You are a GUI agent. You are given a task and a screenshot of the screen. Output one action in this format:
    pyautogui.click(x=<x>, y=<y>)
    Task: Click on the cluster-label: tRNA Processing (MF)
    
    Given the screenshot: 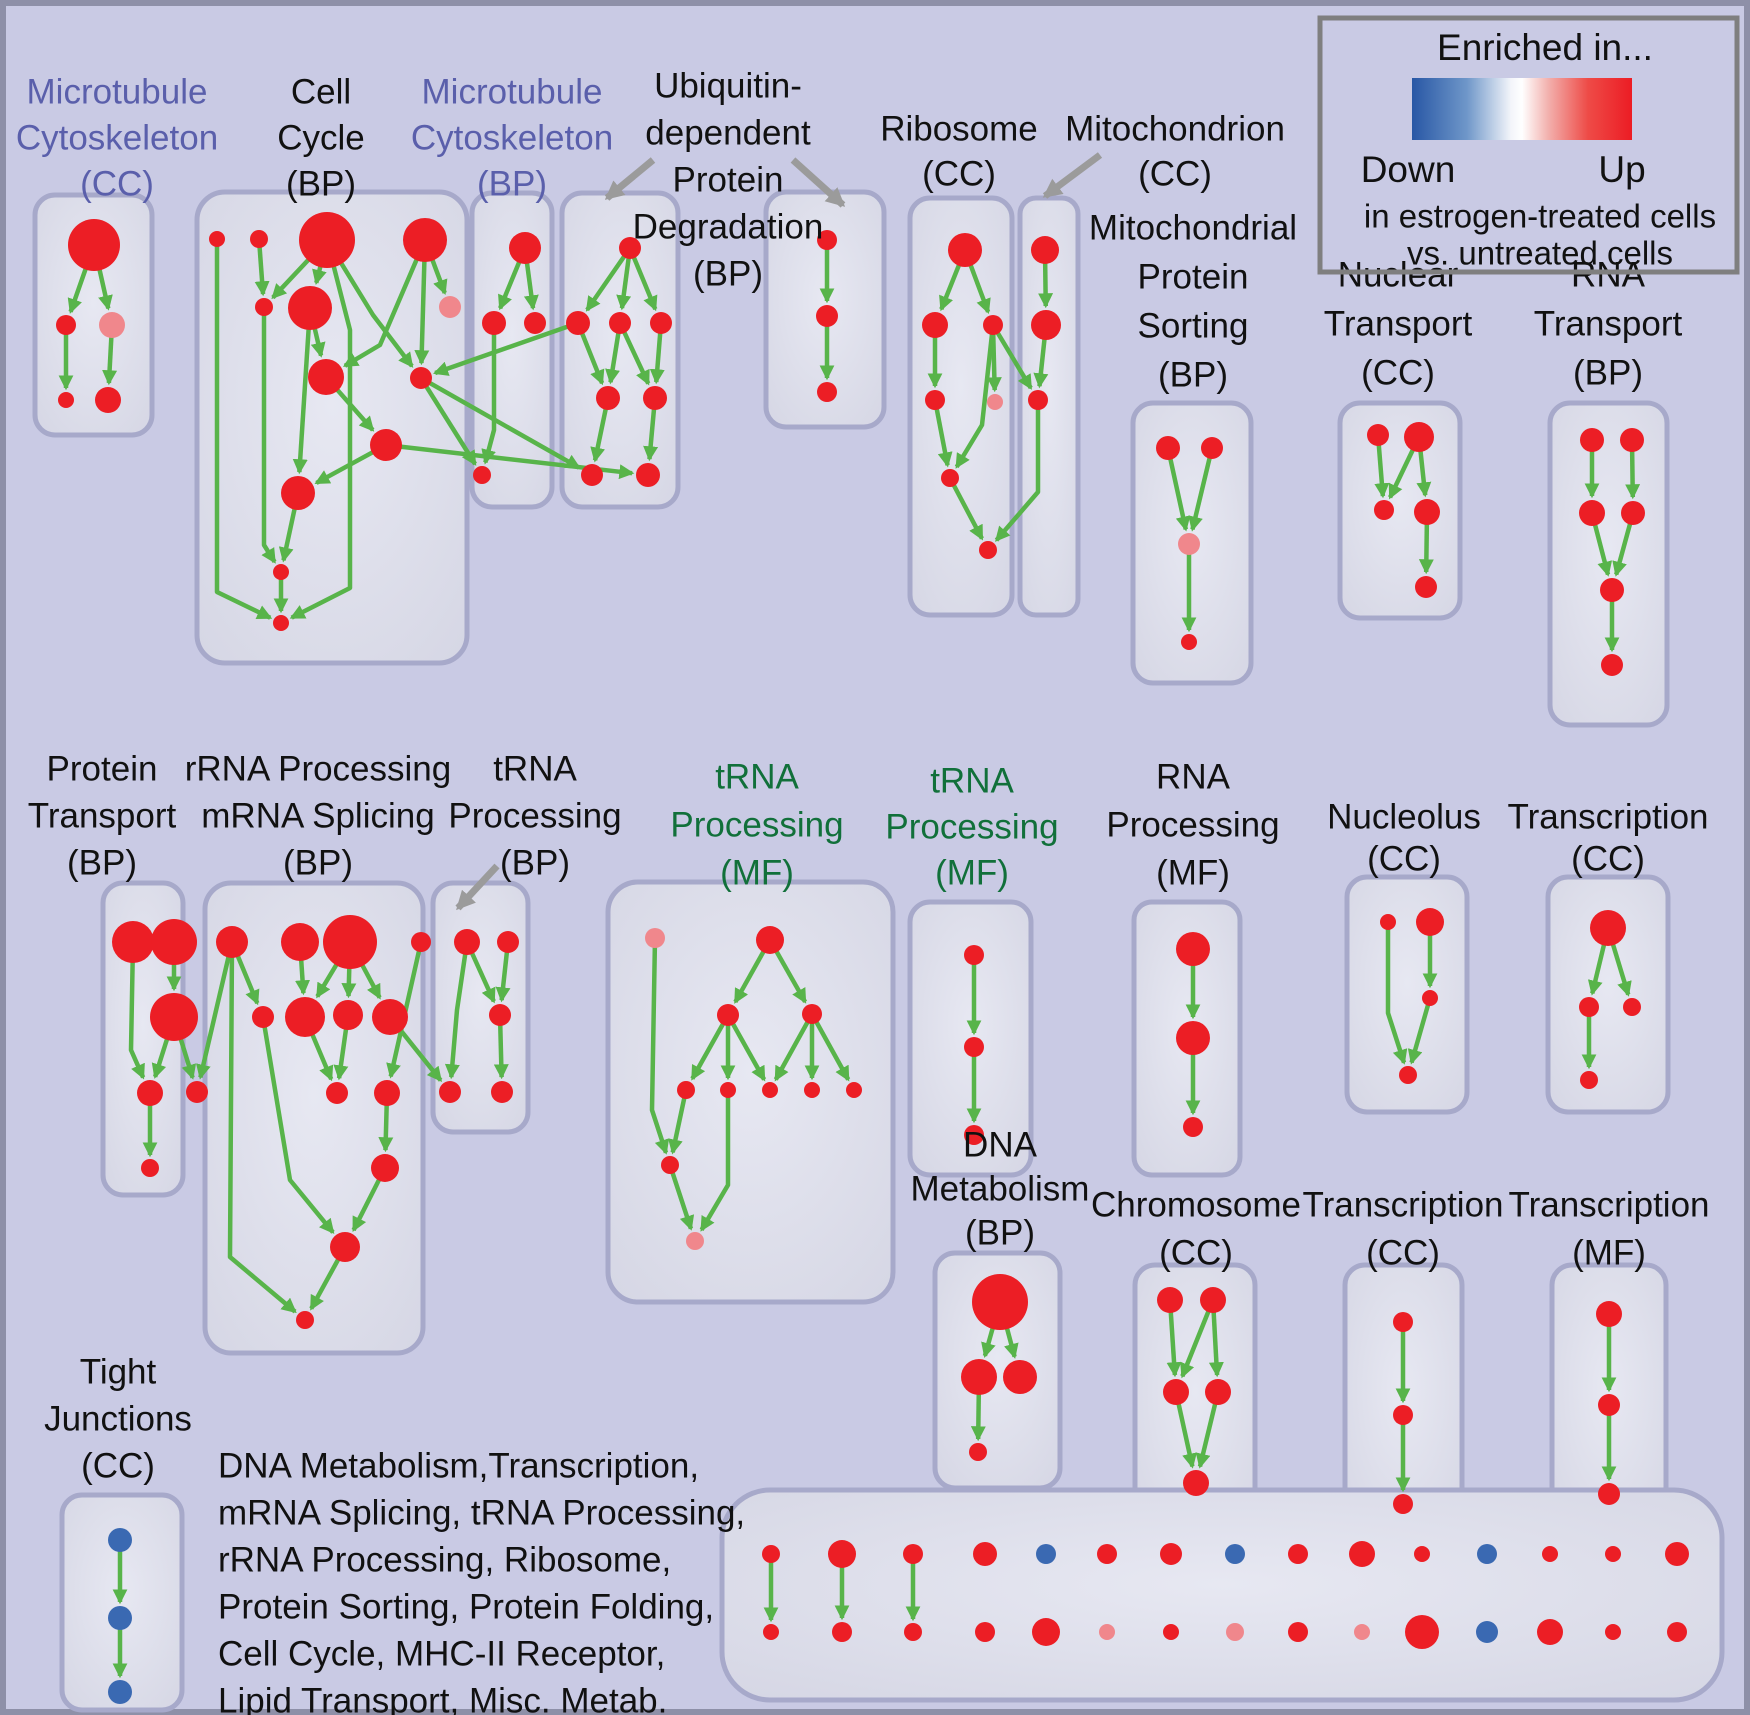 What is the action you would take?
    pyautogui.click(x=756, y=824)
    